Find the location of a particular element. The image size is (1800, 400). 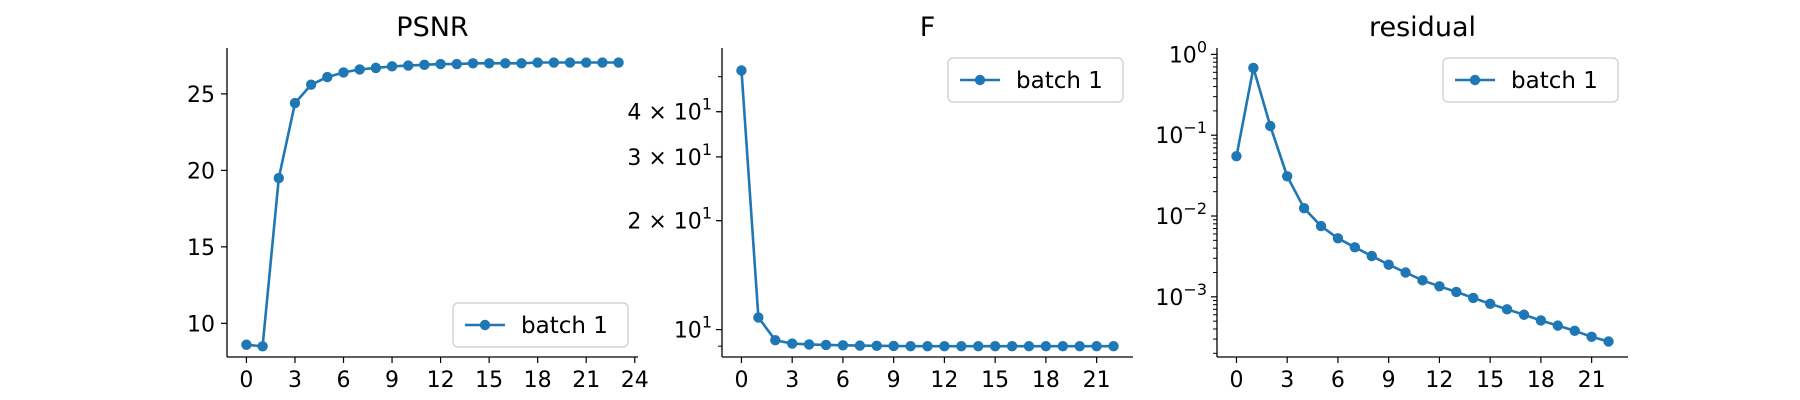

y-tick-label: 10⁻¹ is located at coordinates (1181, 133).